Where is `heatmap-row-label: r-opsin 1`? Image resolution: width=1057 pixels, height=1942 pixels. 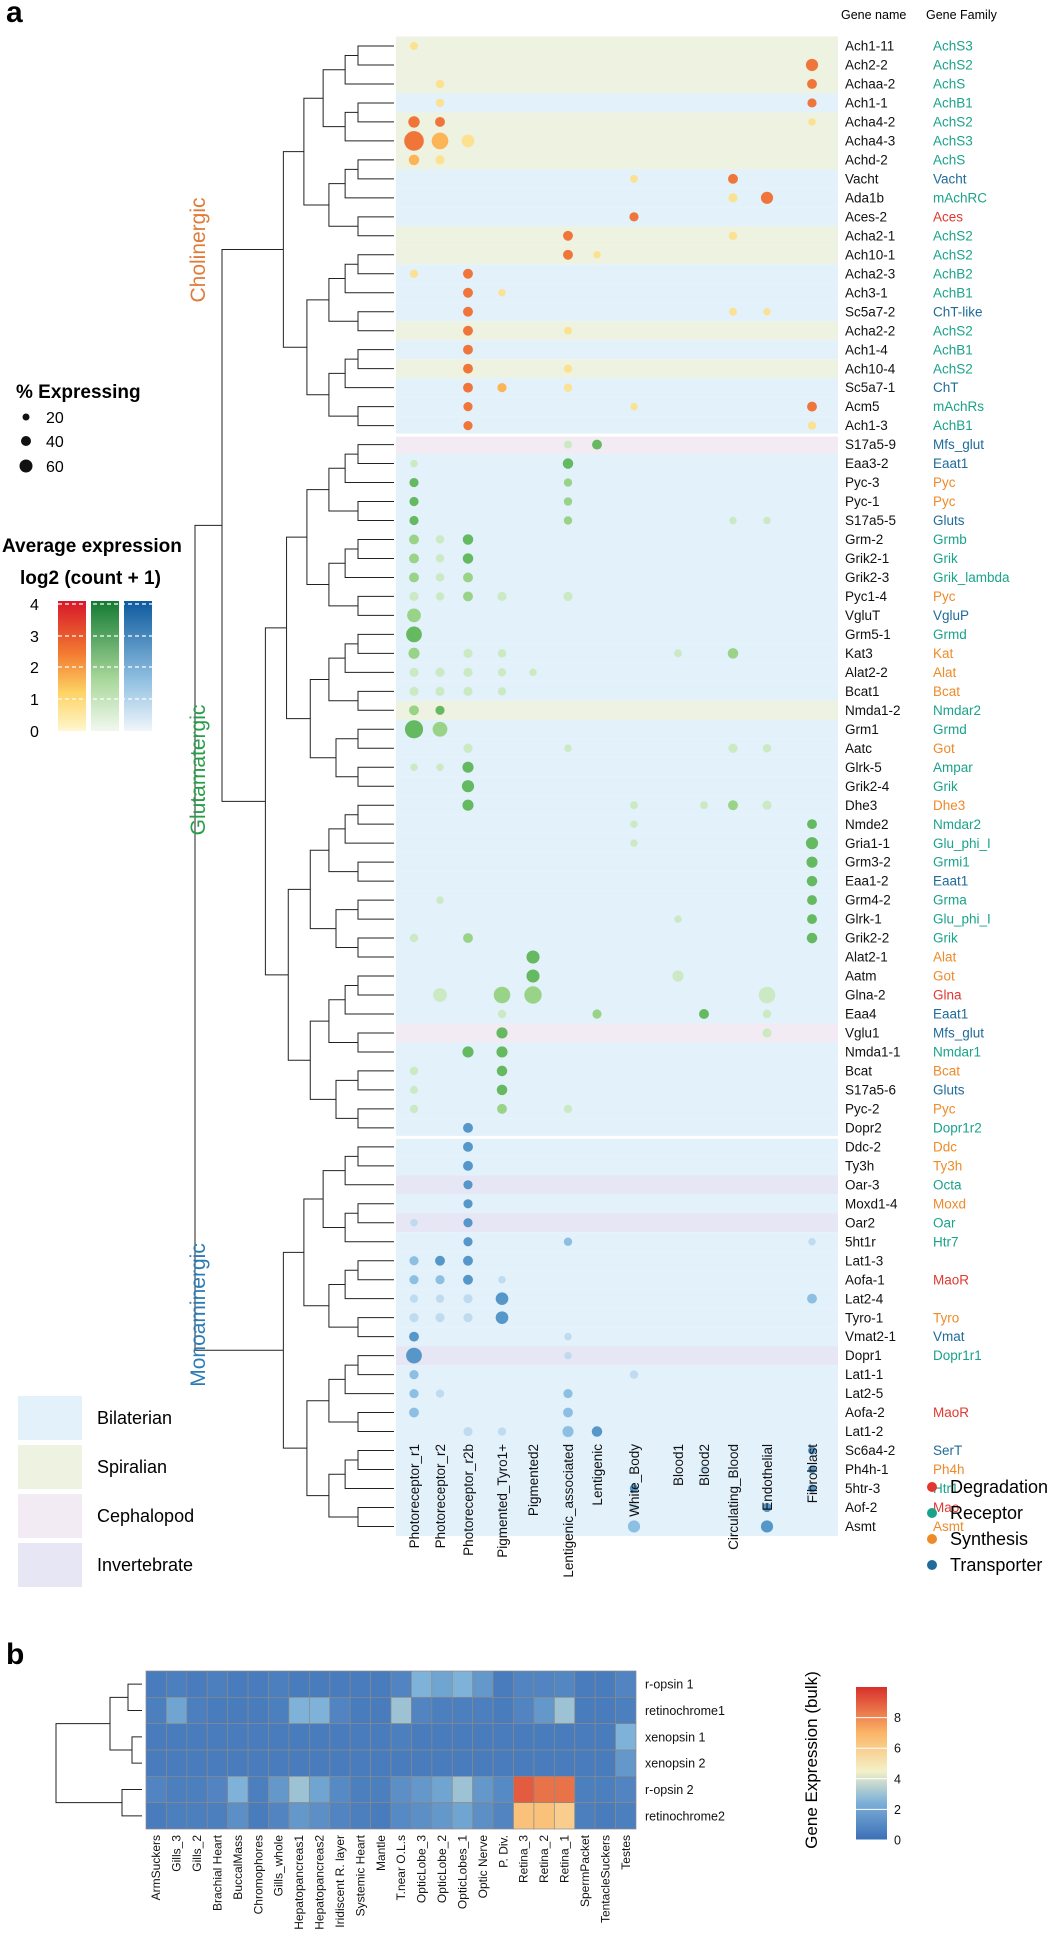
heatmap-row-label: r-opsin 1 is located at coordinates (669, 1685).